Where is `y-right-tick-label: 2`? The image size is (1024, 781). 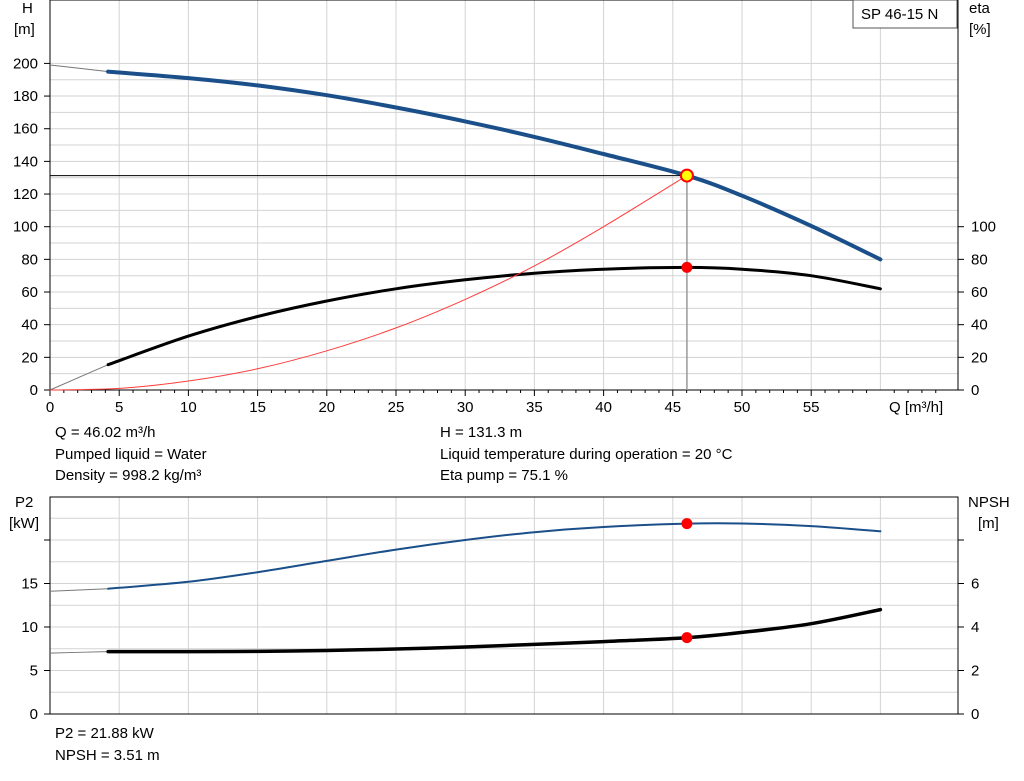
y-right-tick-label: 2 is located at coordinates (975, 671).